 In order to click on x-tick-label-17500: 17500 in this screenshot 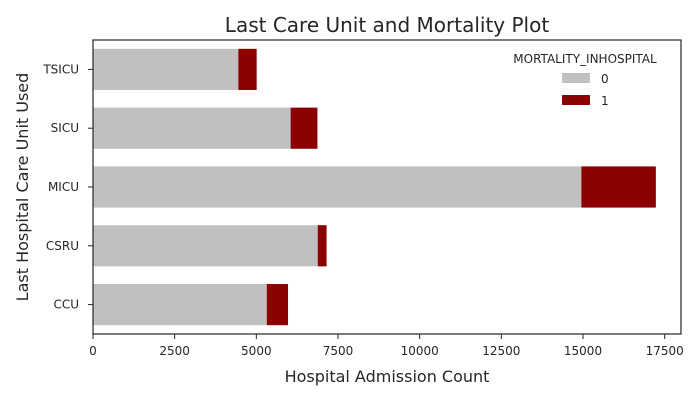, I will do `click(665, 351)`.